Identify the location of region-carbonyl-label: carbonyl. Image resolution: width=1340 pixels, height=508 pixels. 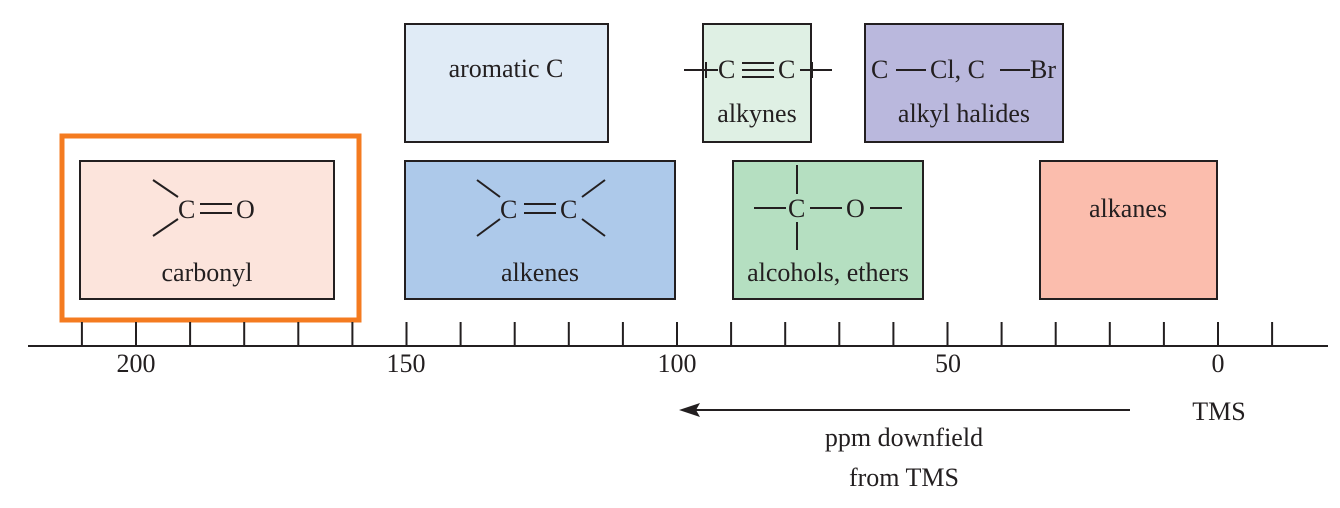
(207, 272).